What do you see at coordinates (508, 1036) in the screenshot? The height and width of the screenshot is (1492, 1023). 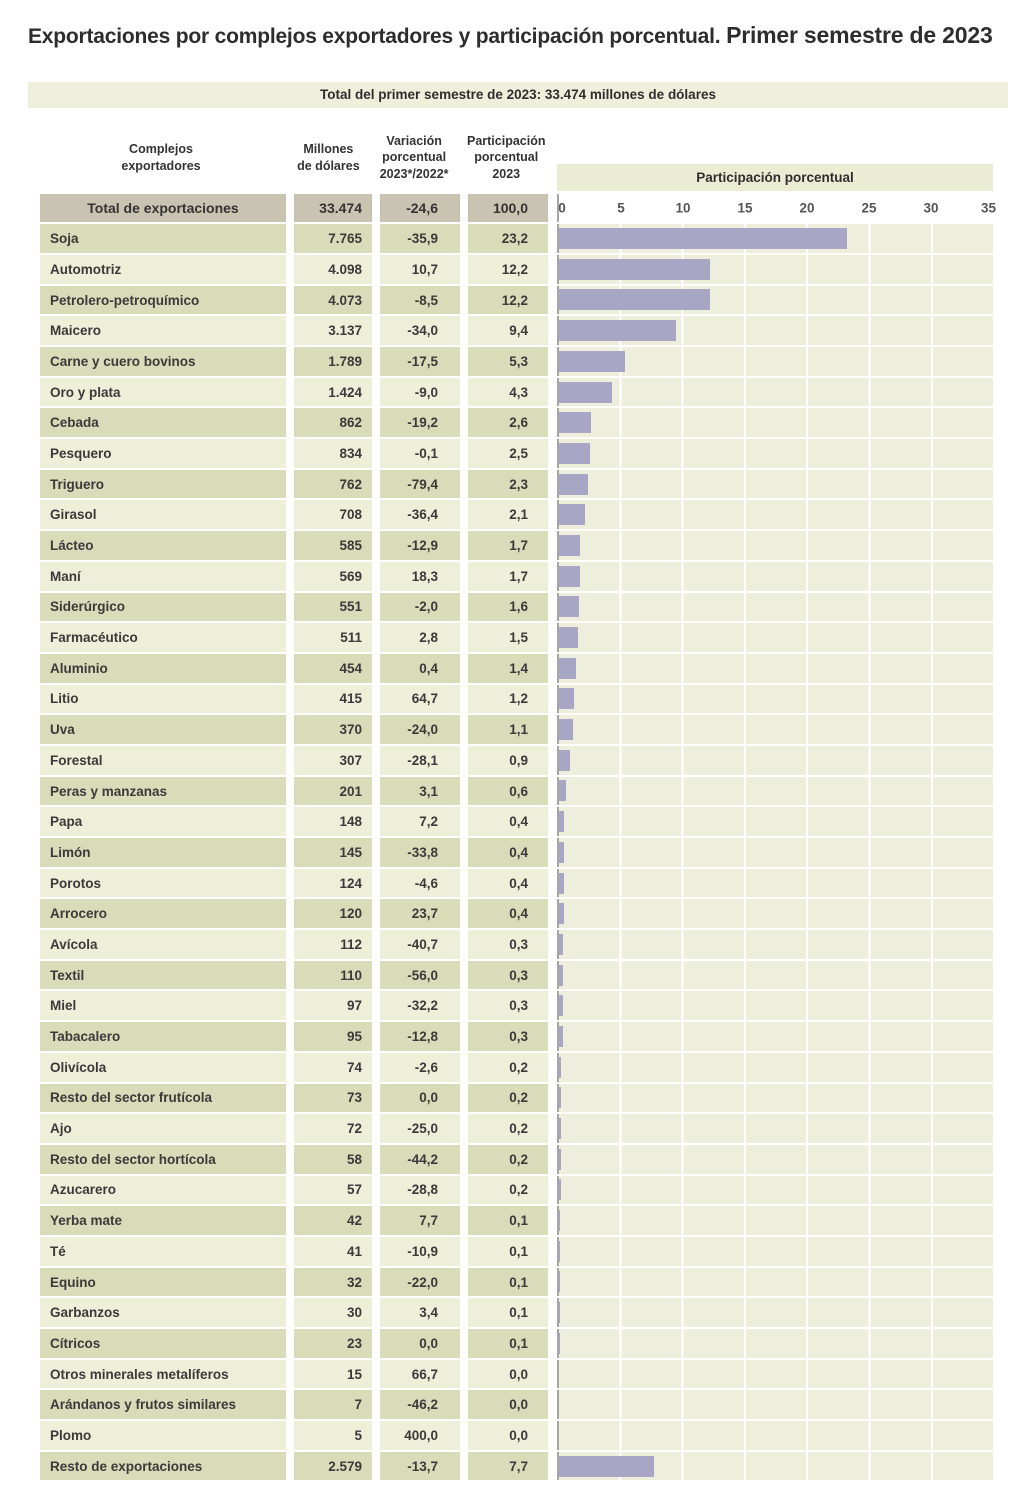 I see `row-participacion: 0,3` at bounding box center [508, 1036].